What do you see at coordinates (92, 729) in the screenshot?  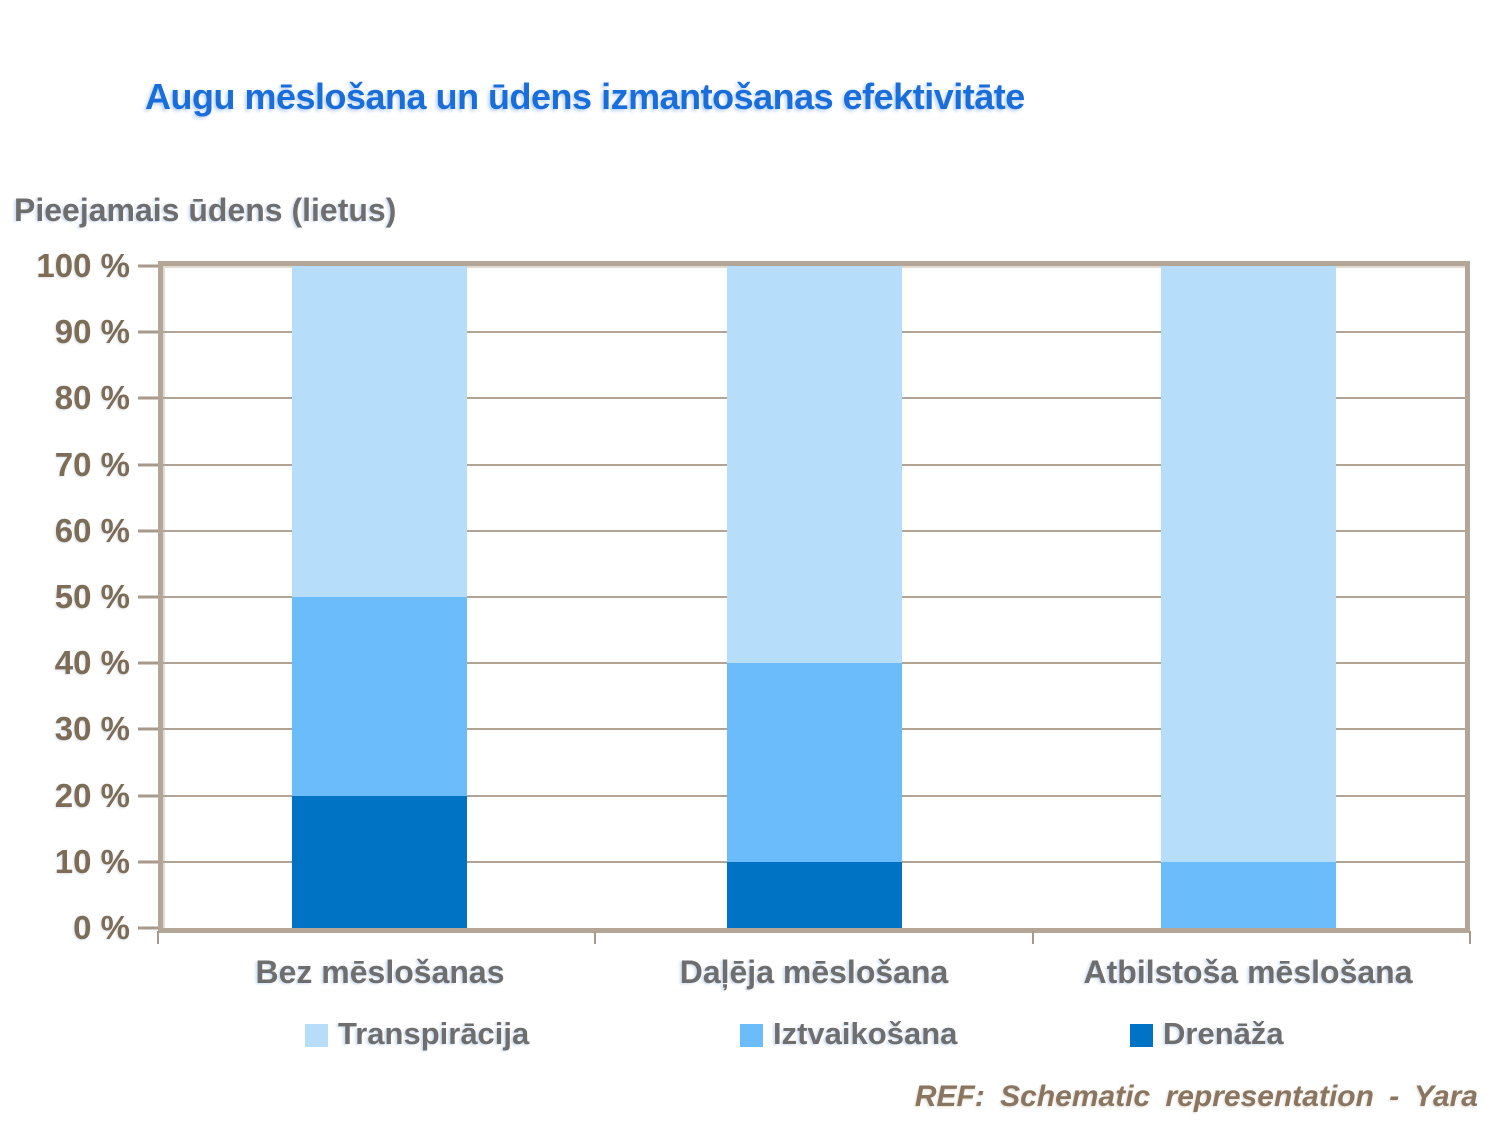 I see `y-tick-label: 30 %` at bounding box center [92, 729].